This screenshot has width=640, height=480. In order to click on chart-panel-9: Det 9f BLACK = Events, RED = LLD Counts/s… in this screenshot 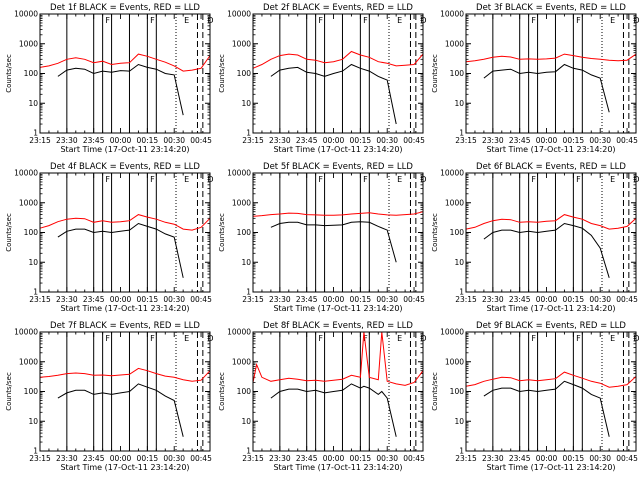, I will do `click(535, 396)`.